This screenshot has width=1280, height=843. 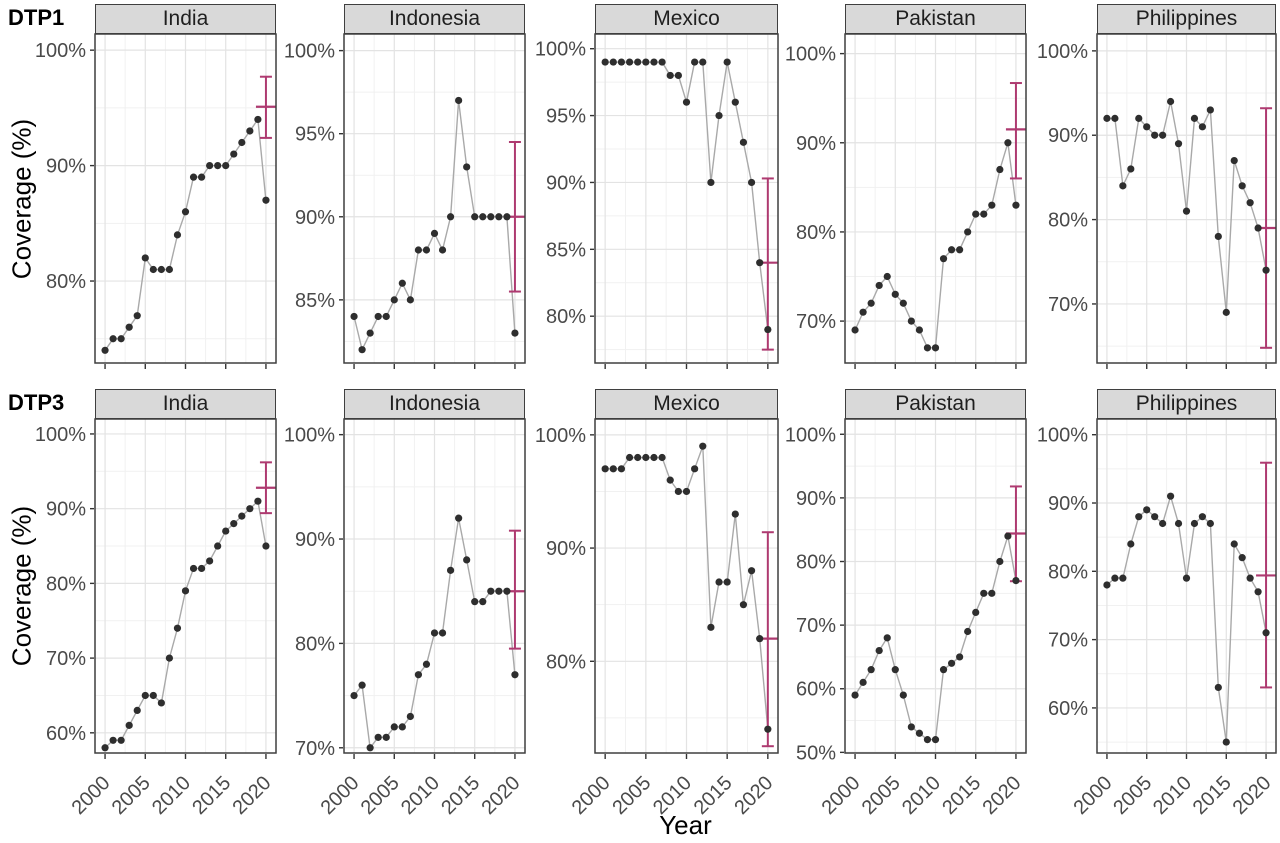 What do you see at coordinates (36, 402) in the screenshot?
I see `row-label-dtp3: DTP3` at bounding box center [36, 402].